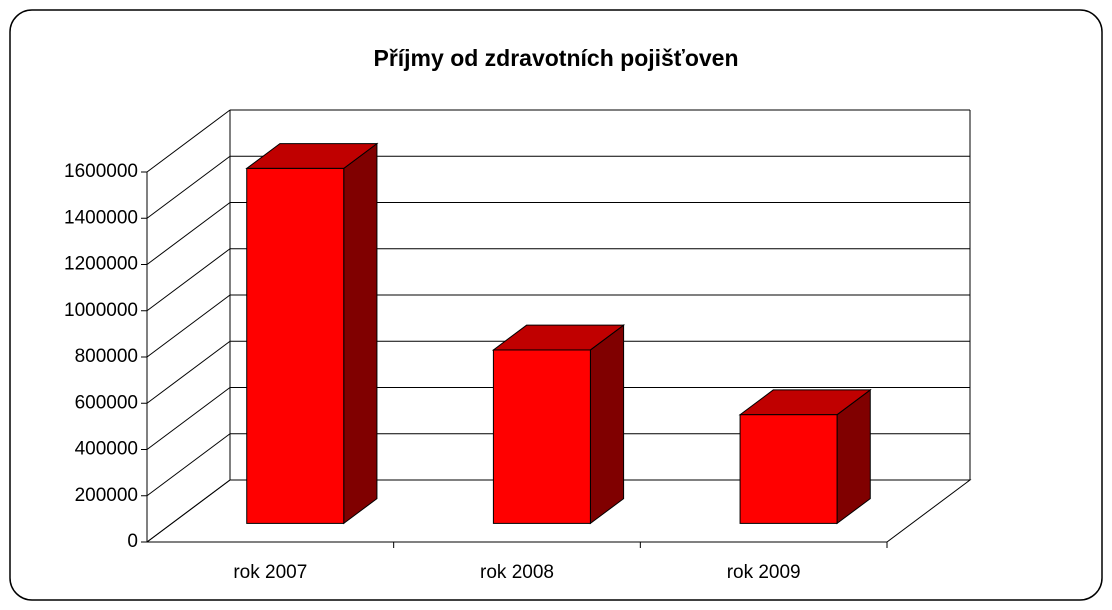 The height and width of the screenshot is (610, 1112). I want to click on y-tick-label: 1600000, so click(101, 171).